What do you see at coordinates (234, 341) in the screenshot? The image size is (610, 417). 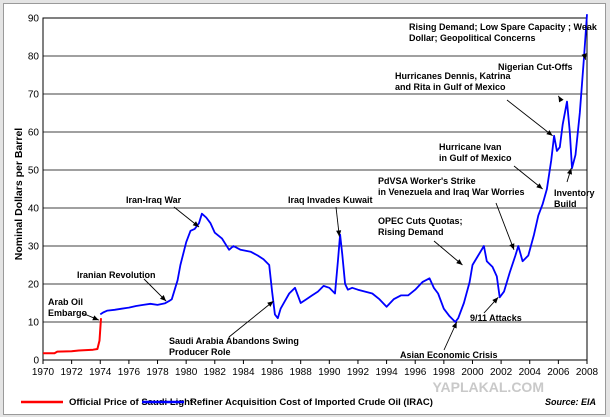 I see `annotation-label: Saudi Arabia Abandons Swing` at bounding box center [234, 341].